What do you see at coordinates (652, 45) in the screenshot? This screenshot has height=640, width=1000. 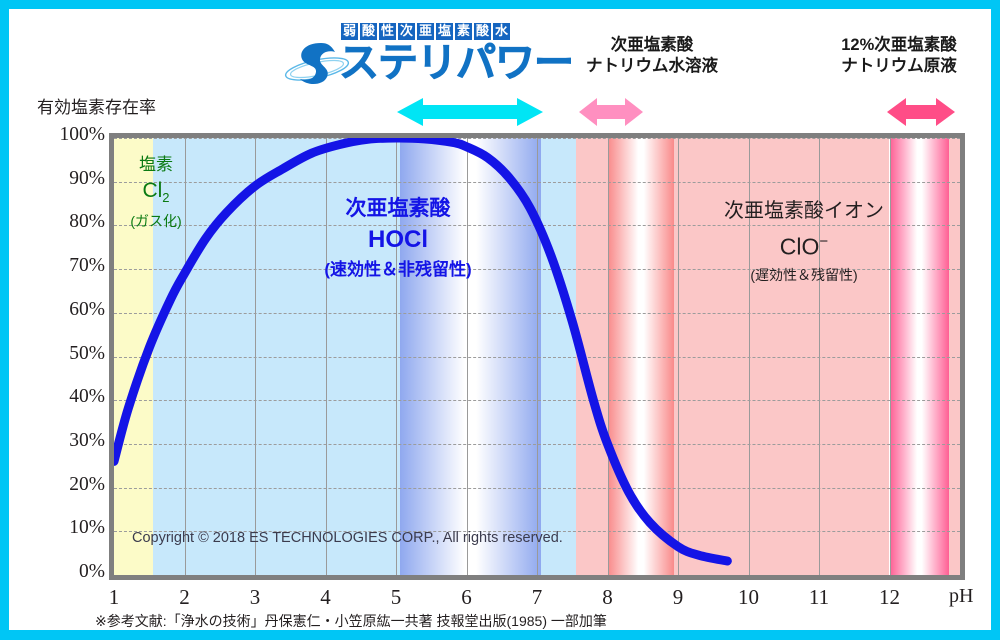 I see `header-label-naclo-line1: 次亜塩素酸` at bounding box center [652, 45].